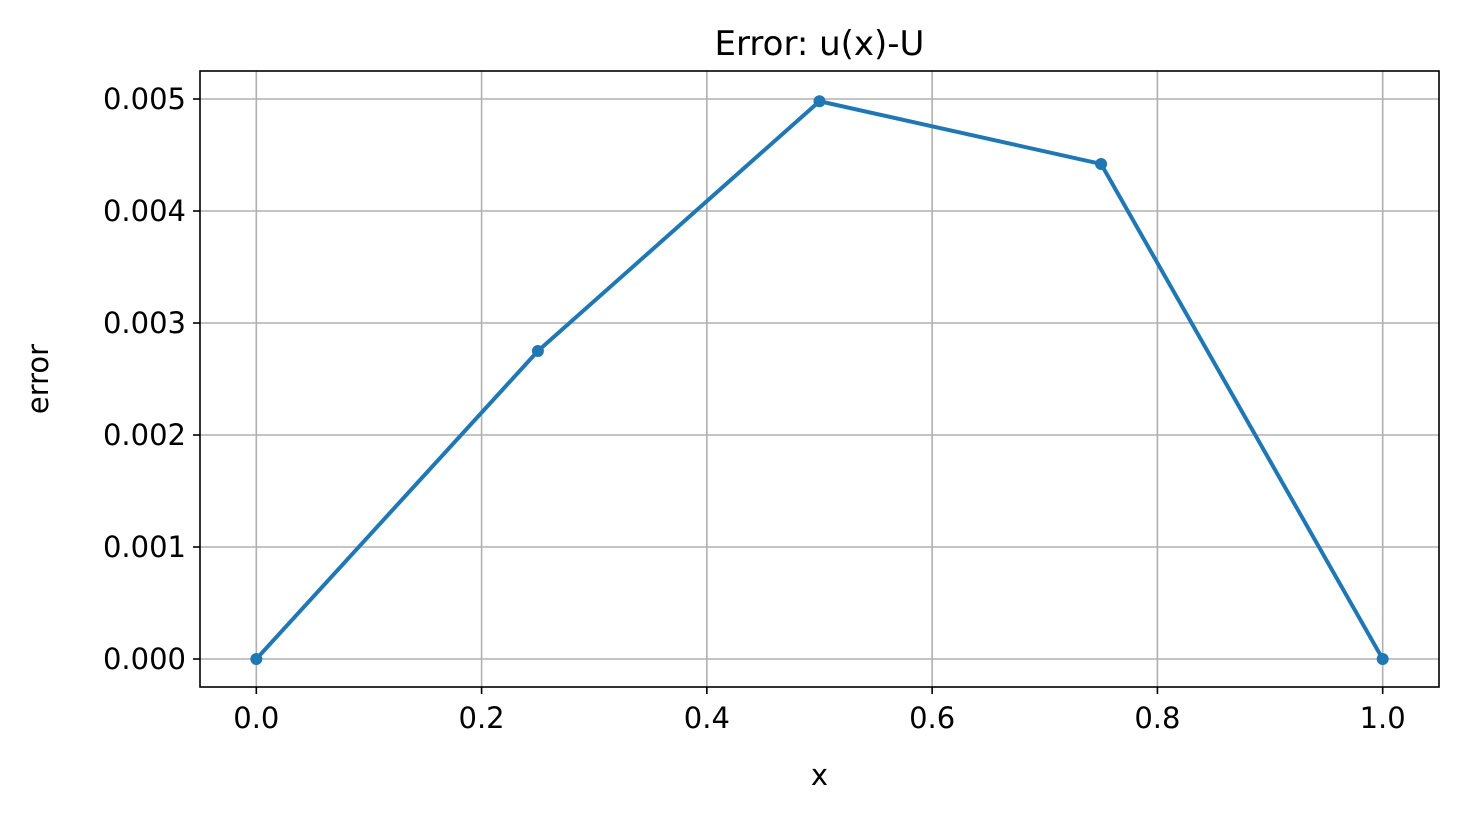  What do you see at coordinates (1157, 718) in the screenshot?
I see `x-tick-label: 0.8` at bounding box center [1157, 718].